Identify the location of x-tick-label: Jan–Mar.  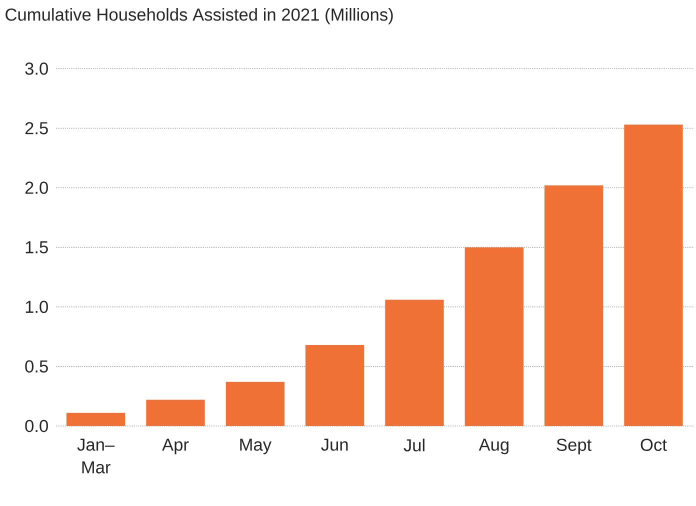
(96, 456).